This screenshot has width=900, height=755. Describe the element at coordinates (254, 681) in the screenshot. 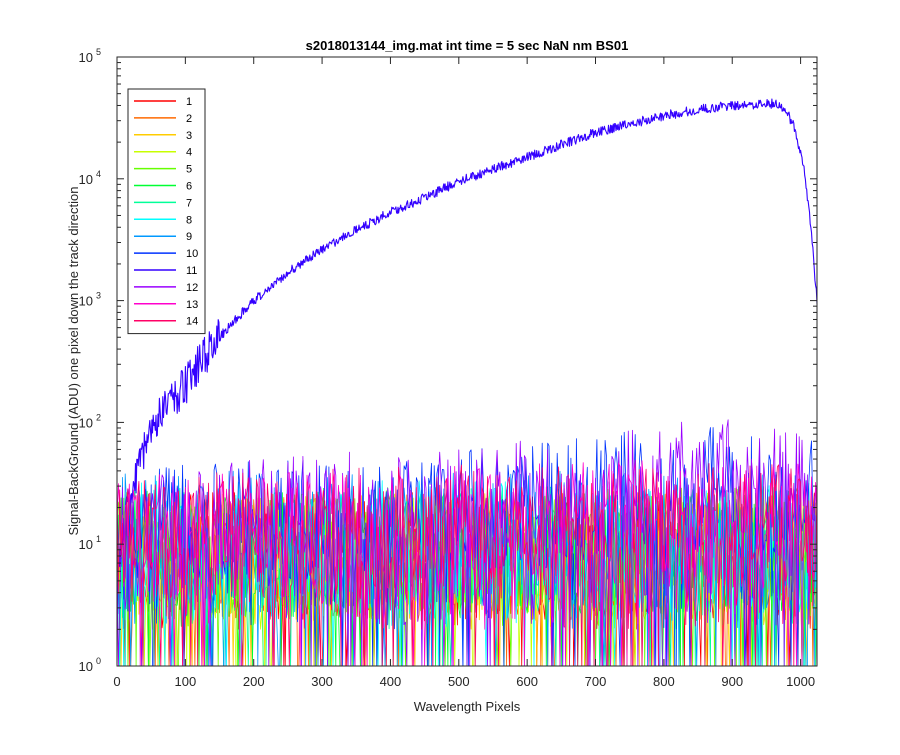

I see `x-tick-label: 200` at that location.